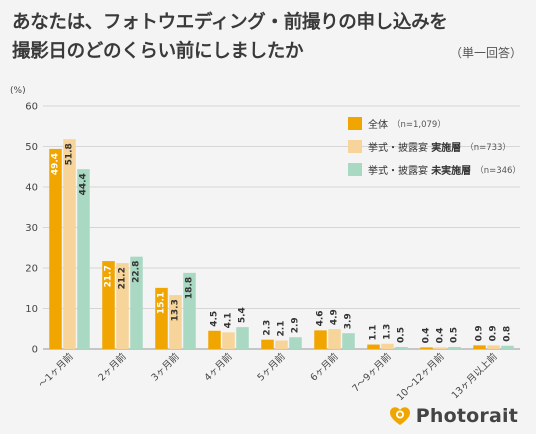  Describe the element at coordinates (488, 147) in the screenshot. I see `legend-note-ceremony: （n=733）` at that location.